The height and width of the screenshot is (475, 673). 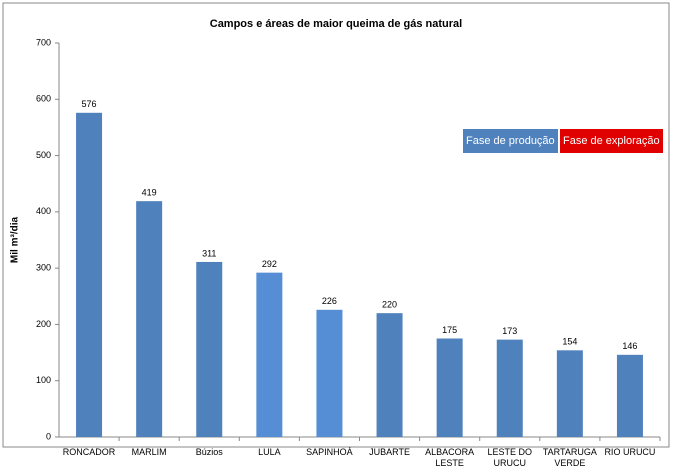 What do you see at coordinates (149, 452) in the screenshot?
I see `x-tick-label: MARLIM` at bounding box center [149, 452].